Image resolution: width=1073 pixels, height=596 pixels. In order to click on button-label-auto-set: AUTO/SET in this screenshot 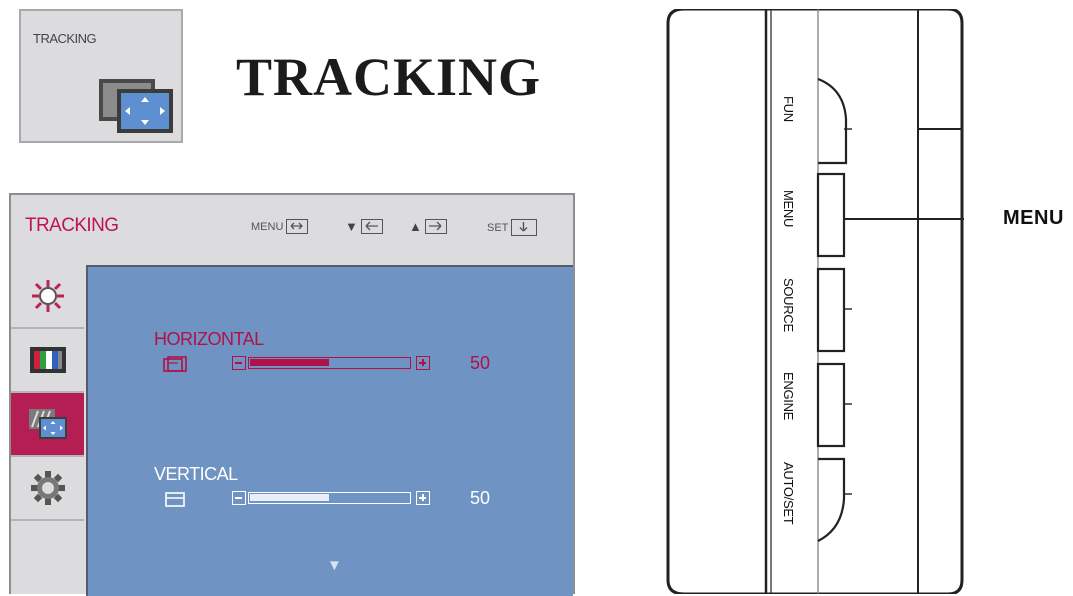, I will do `click(788, 493)`.